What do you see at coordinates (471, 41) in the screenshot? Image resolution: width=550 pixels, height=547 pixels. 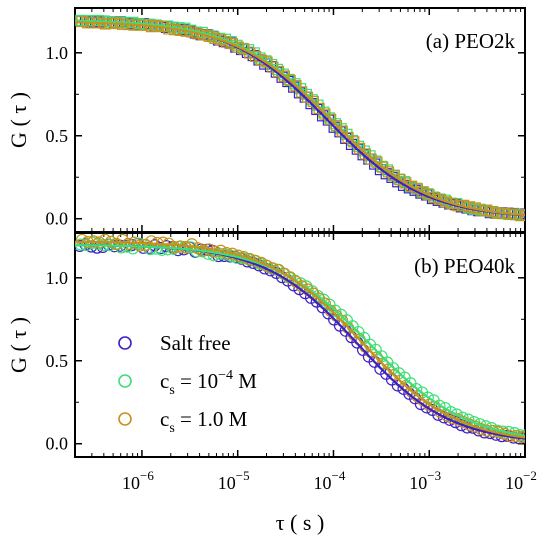 I see `panel-label: (a) PEO2k` at bounding box center [471, 41].